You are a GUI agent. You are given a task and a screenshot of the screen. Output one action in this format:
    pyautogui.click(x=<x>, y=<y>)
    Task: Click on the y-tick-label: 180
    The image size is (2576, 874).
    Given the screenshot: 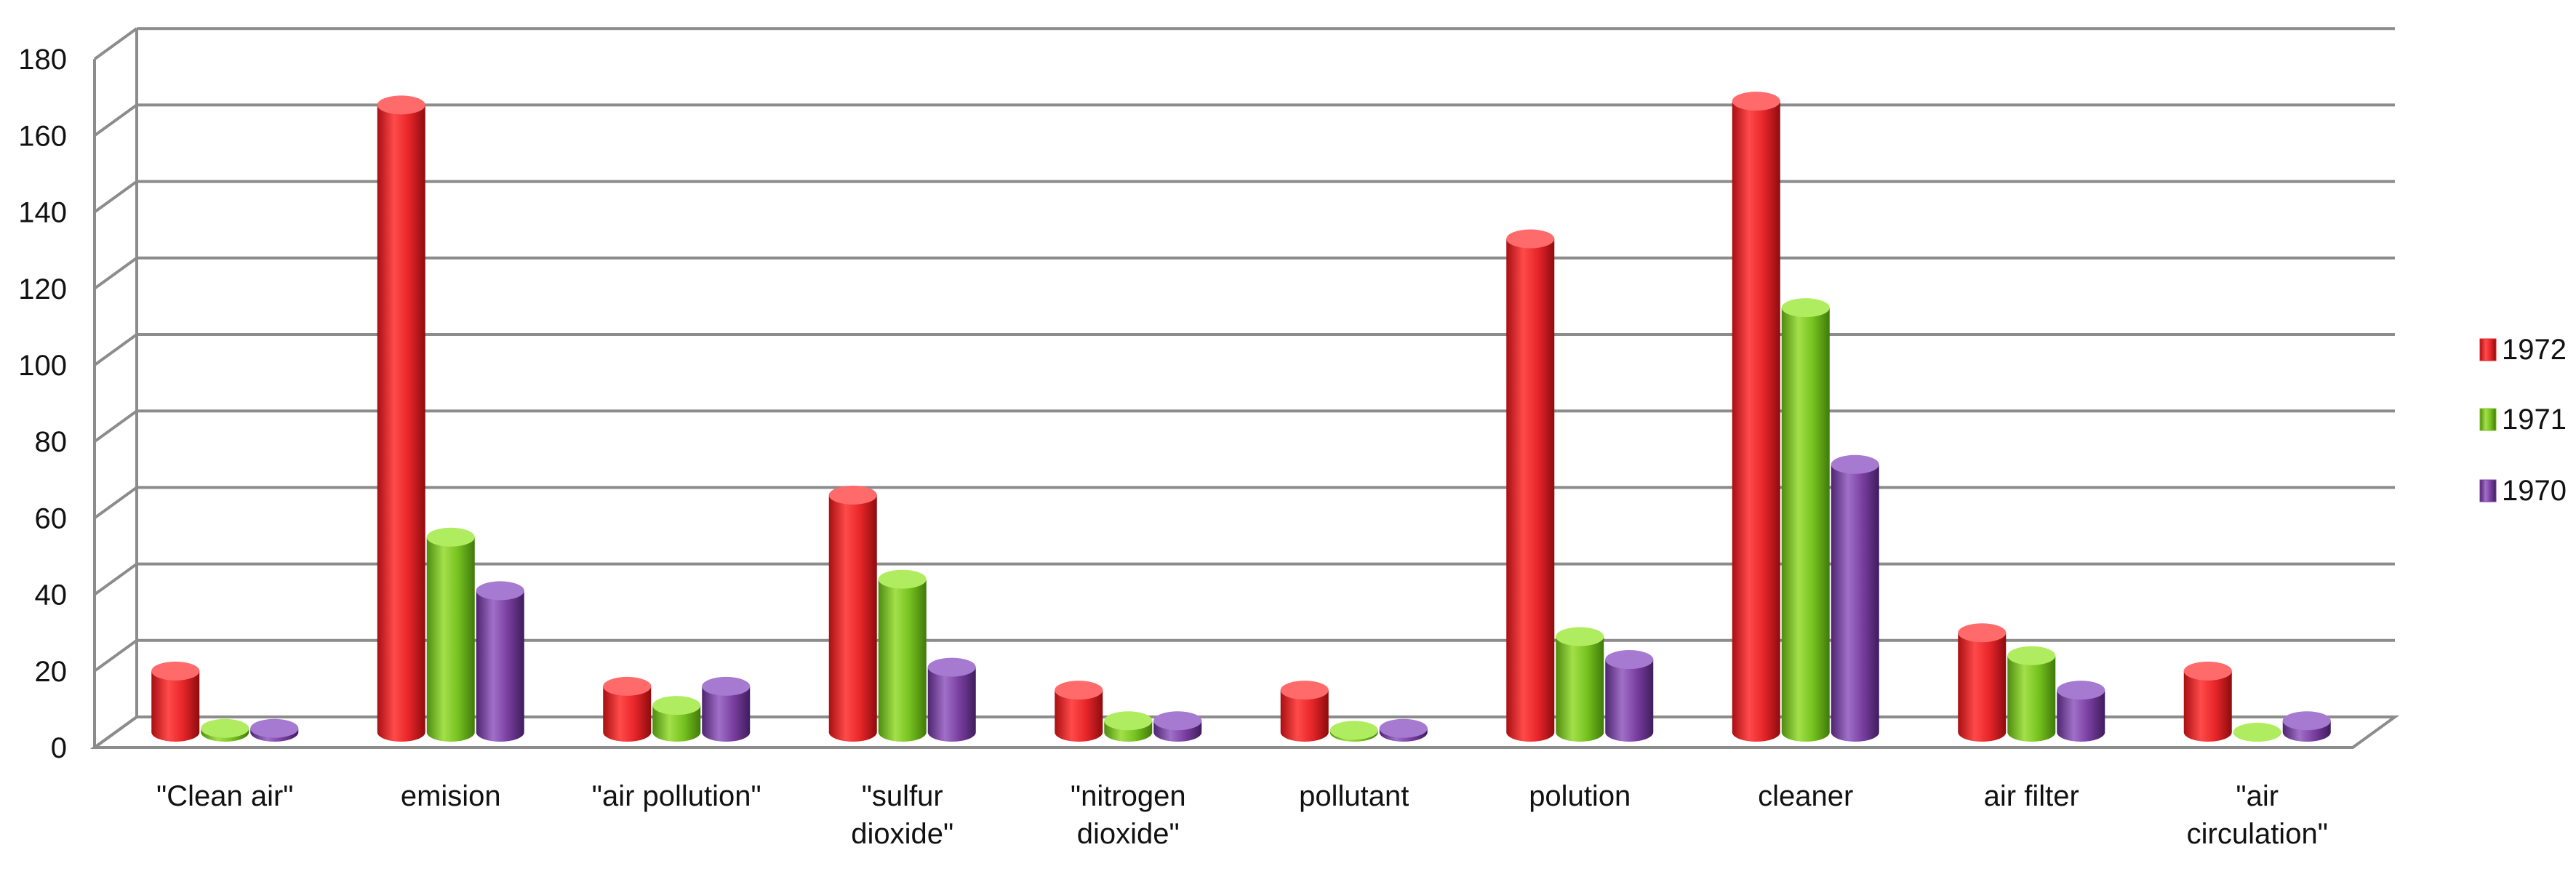 What is the action you would take?
    pyautogui.click(x=42, y=60)
    